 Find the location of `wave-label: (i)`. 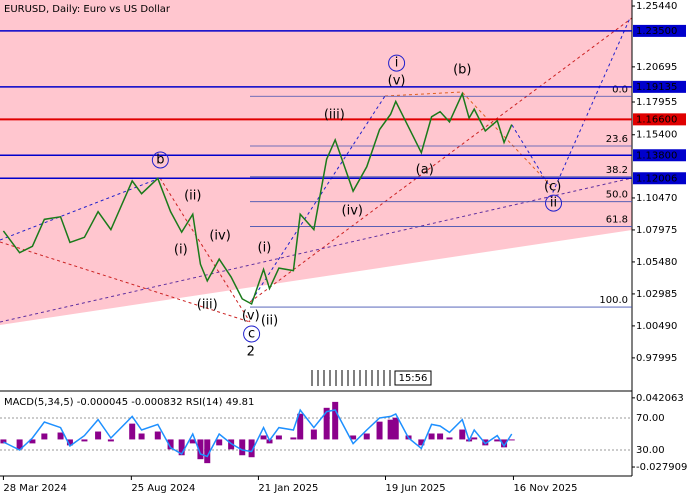

wave-label: (i) is located at coordinates (181, 250).